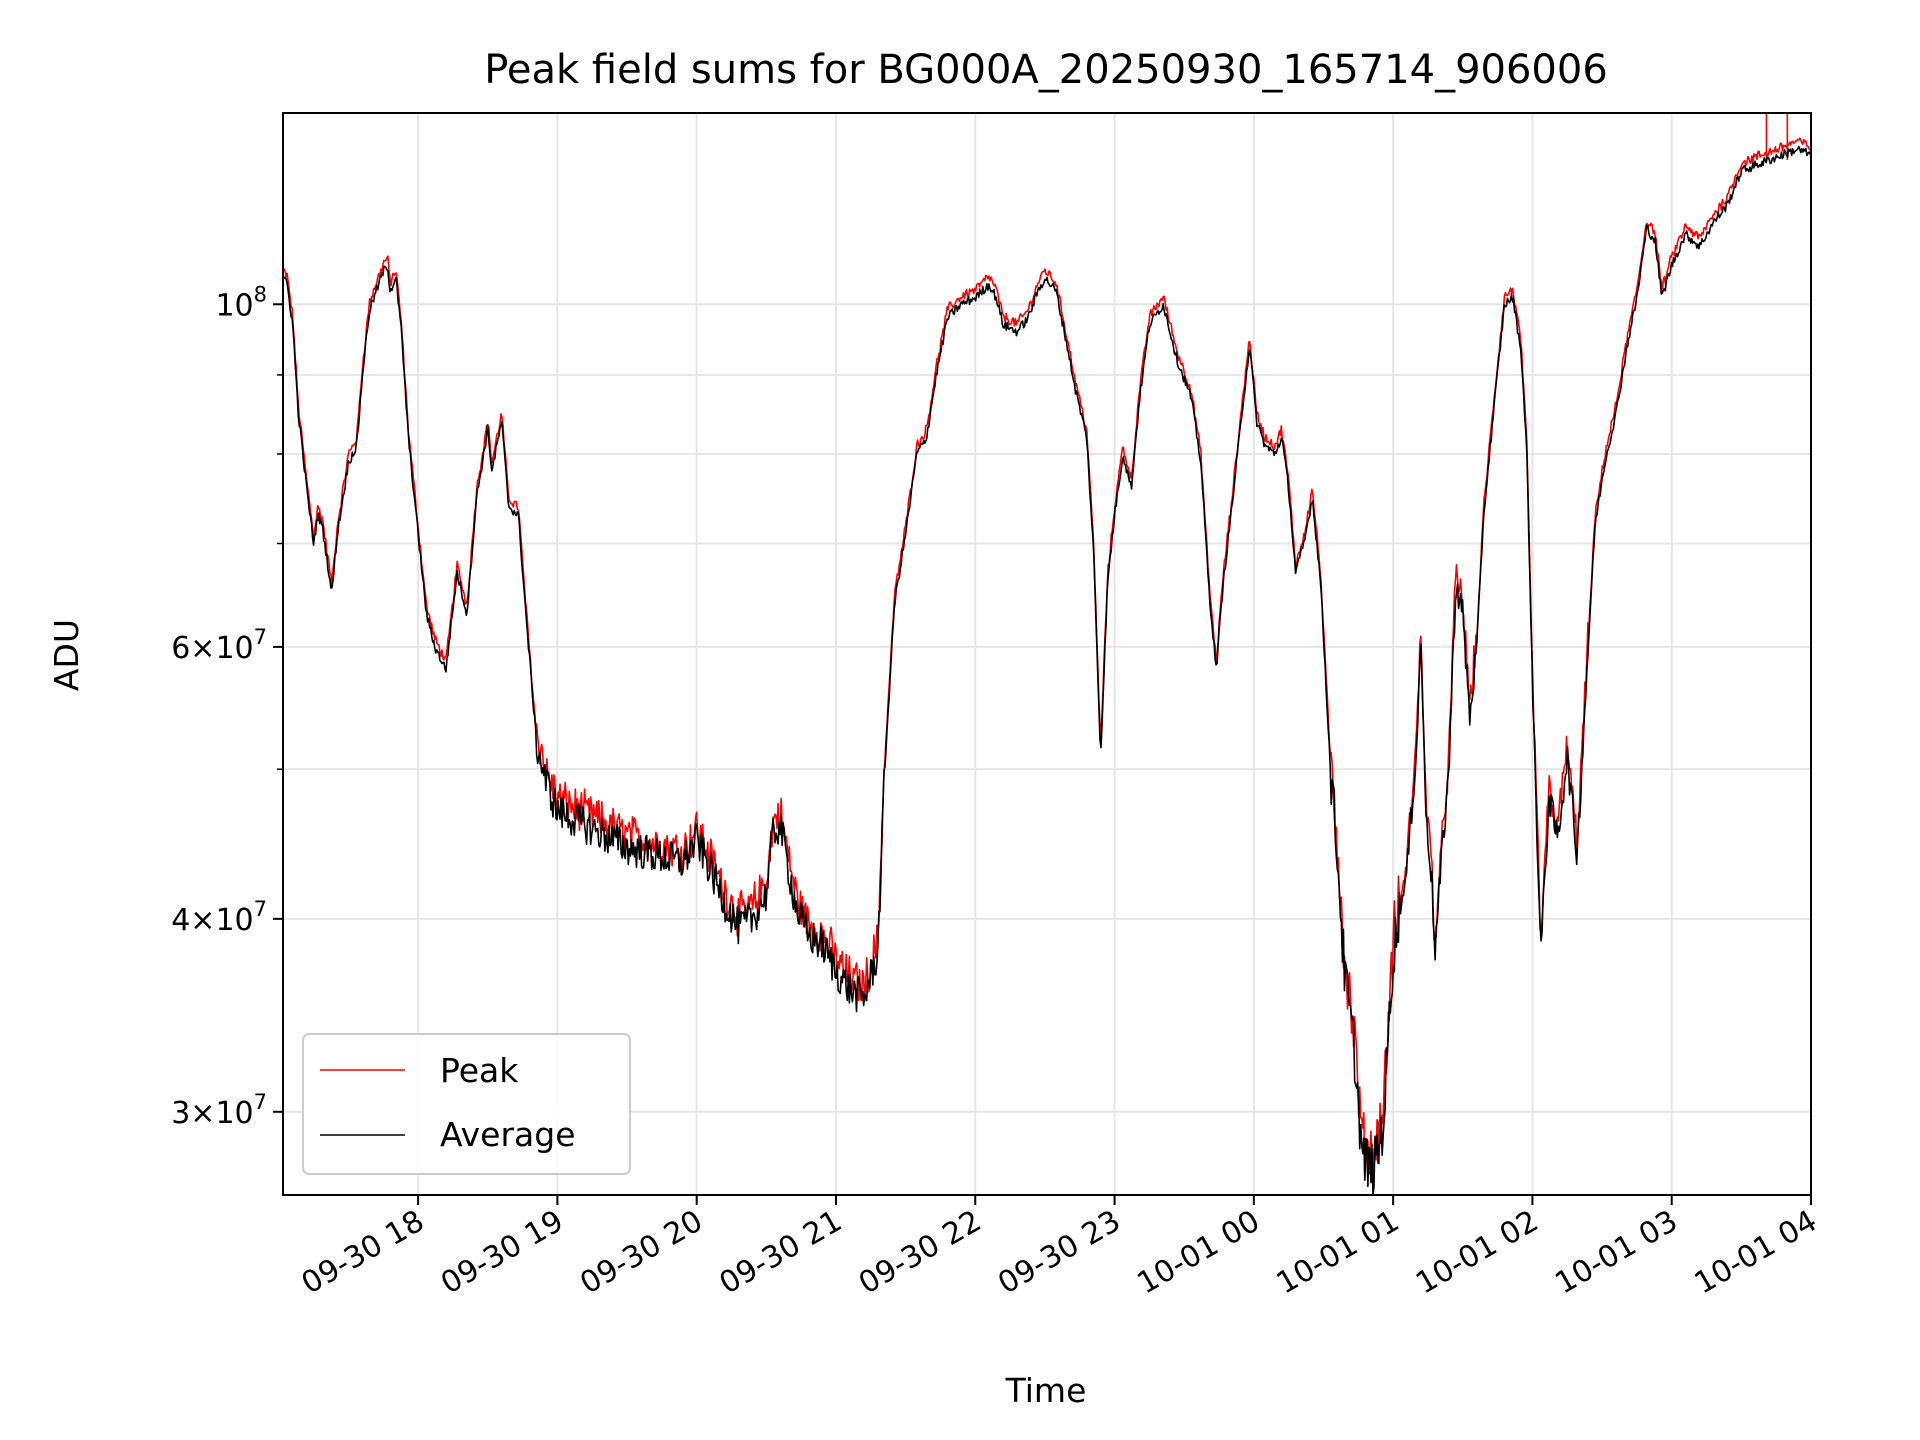 The image size is (1920, 1440). I want to click on y-axis-label: ADU, so click(66, 655).